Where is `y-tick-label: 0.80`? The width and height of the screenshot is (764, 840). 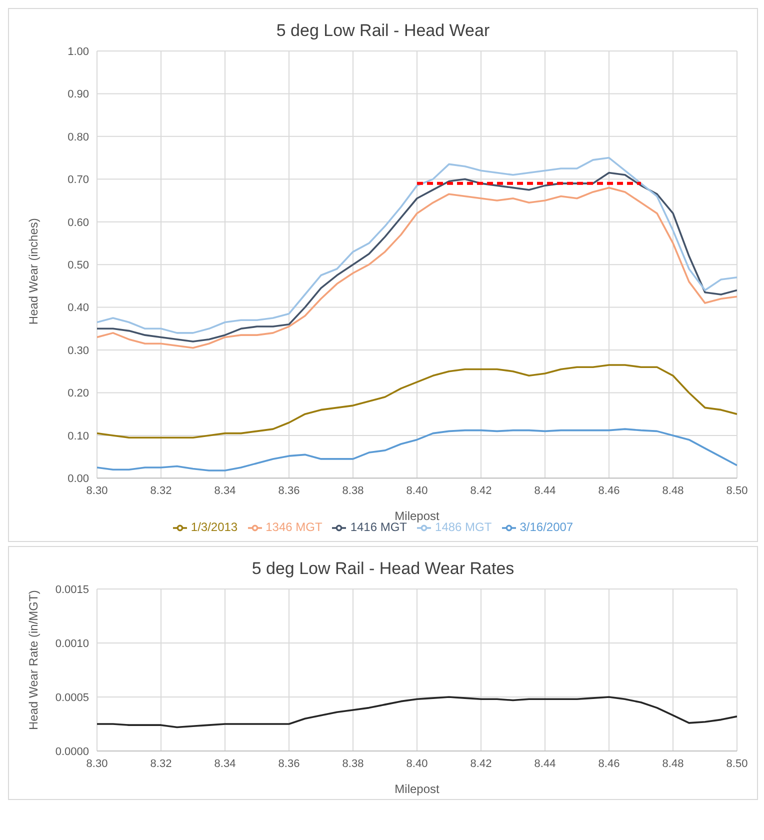 y-tick-label: 0.80 is located at coordinates (78, 137).